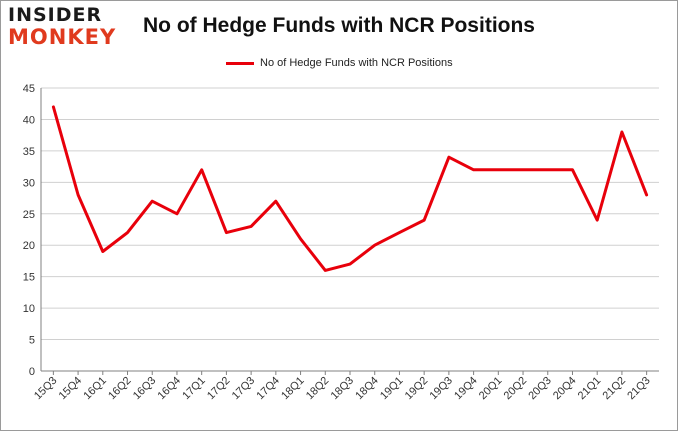 This screenshot has width=678, height=431. I want to click on x-tick-label: 21Q1, so click(590, 389).